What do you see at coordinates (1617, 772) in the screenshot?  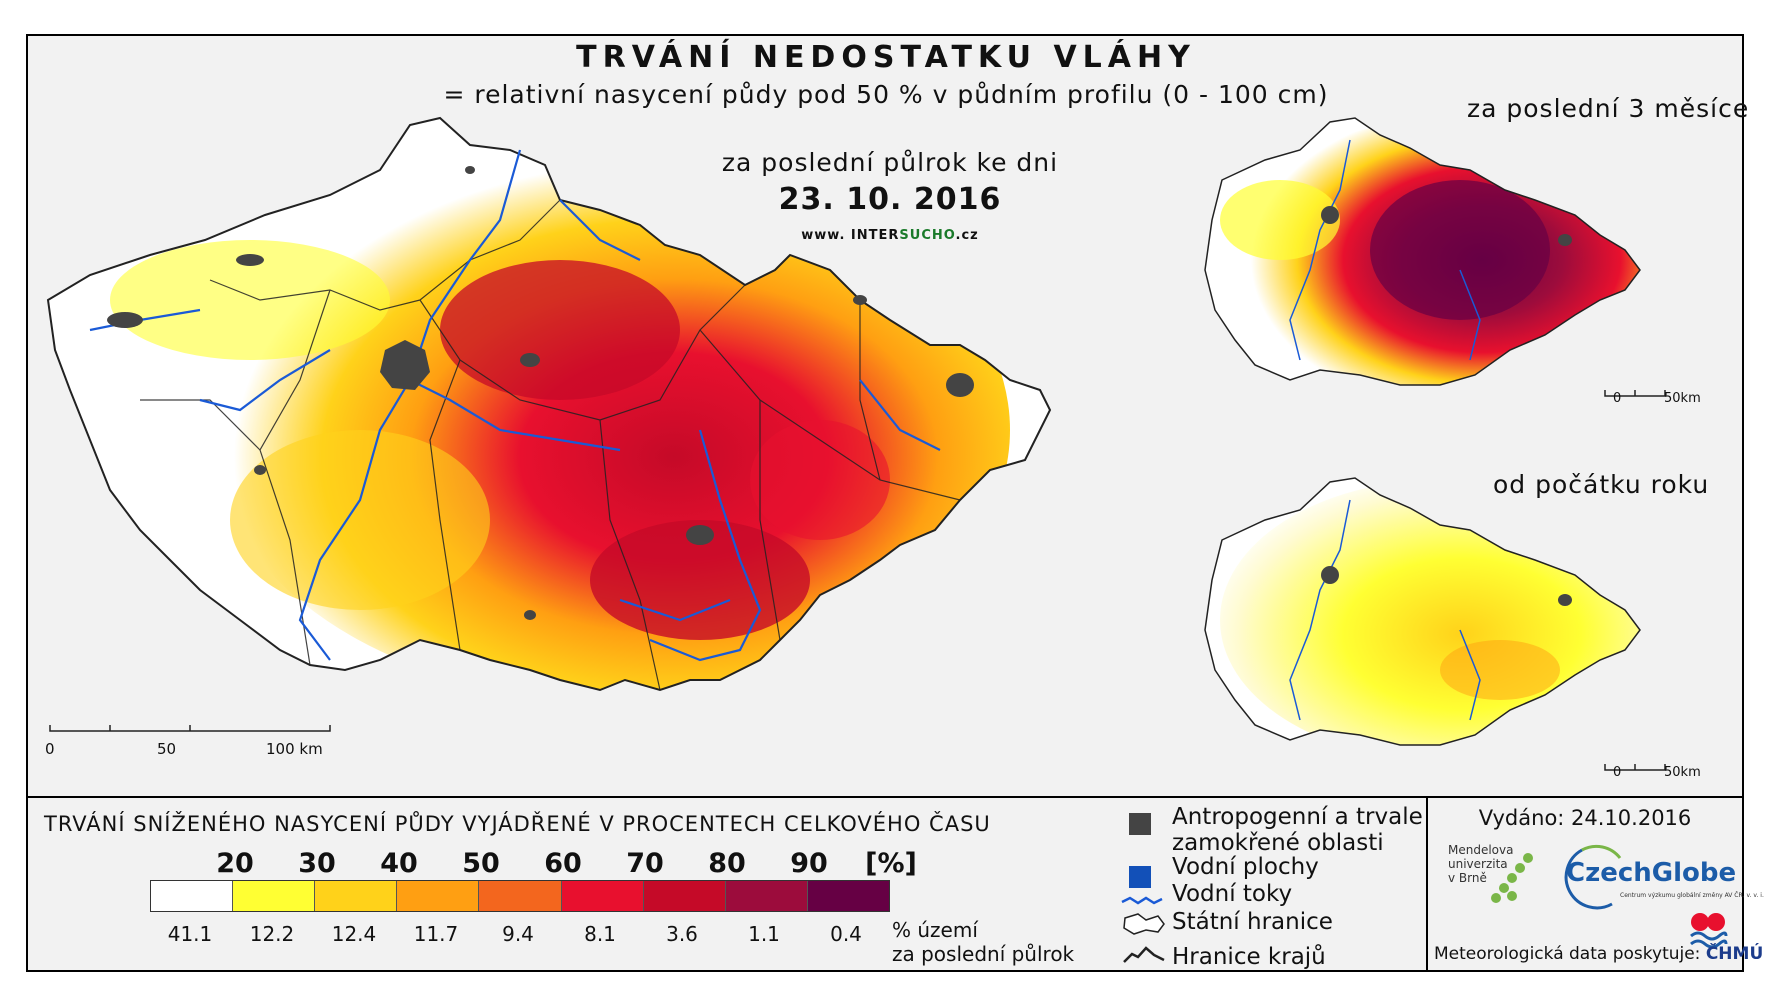 I see `inset2-scale-0: 0` at bounding box center [1617, 772].